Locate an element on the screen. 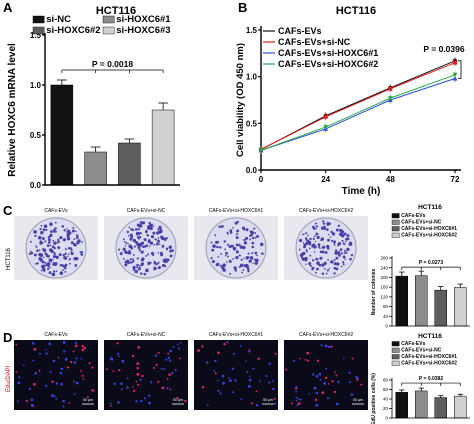  edu-image-label: CAFs-EVs+si-HOXC6#2 is located at coordinates (326, 335).